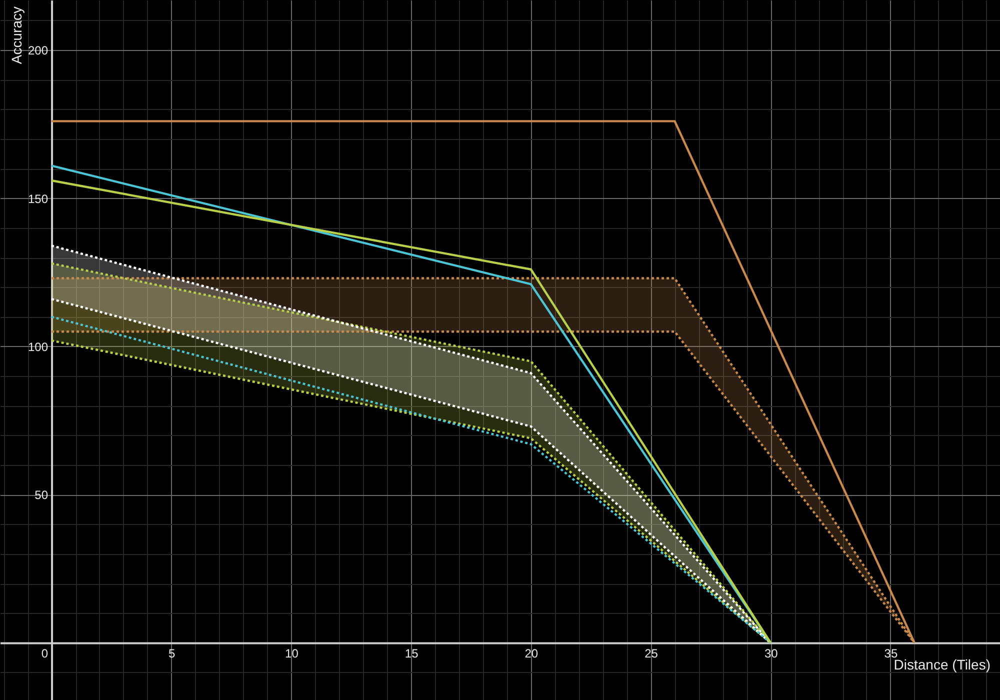 The height and width of the screenshot is (700, 1000). What do you see at coordinates (44, 653) in the screenshot?
I see `x-tick-label: 0` at bounding box center [44, 653].